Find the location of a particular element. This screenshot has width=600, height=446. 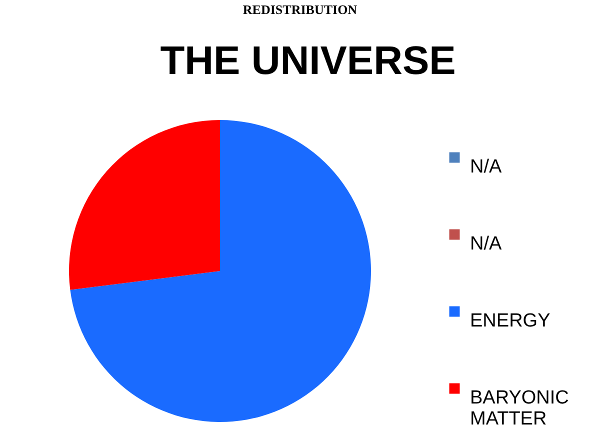

legend-label: ENERGY is located at coordinates (510, 321).